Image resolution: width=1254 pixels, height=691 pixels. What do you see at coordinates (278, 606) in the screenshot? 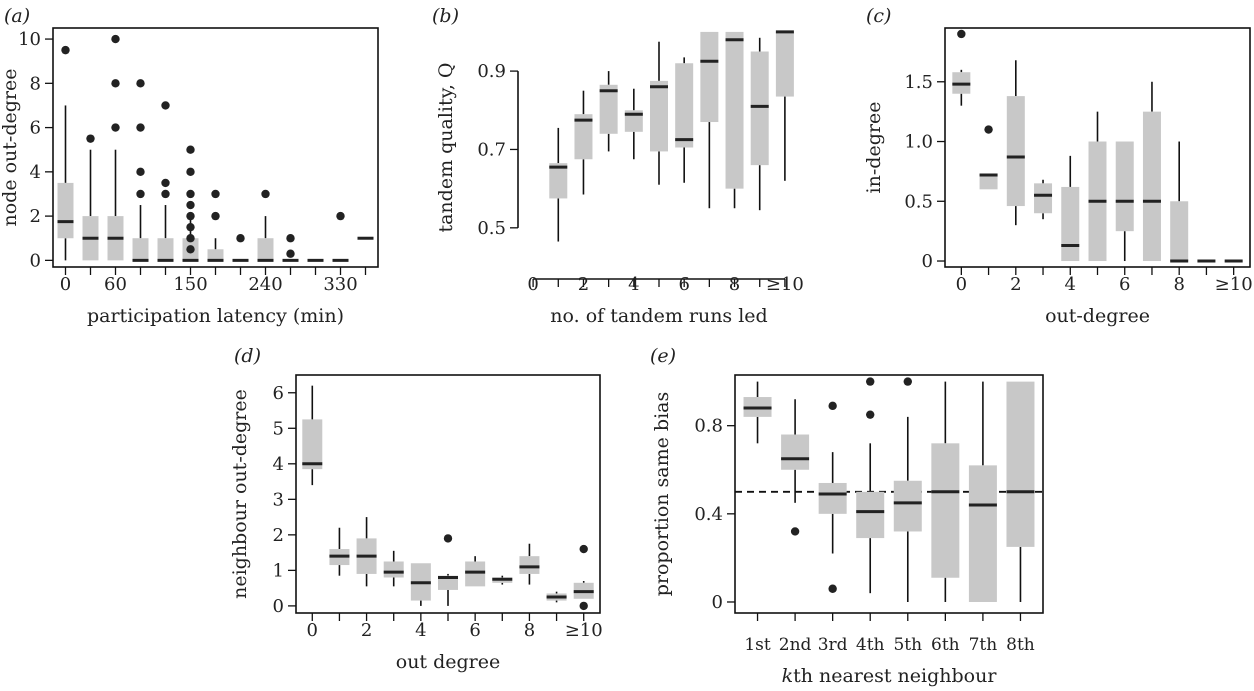
I see `y-tick-label: 0` at bounding box center [278, 606].